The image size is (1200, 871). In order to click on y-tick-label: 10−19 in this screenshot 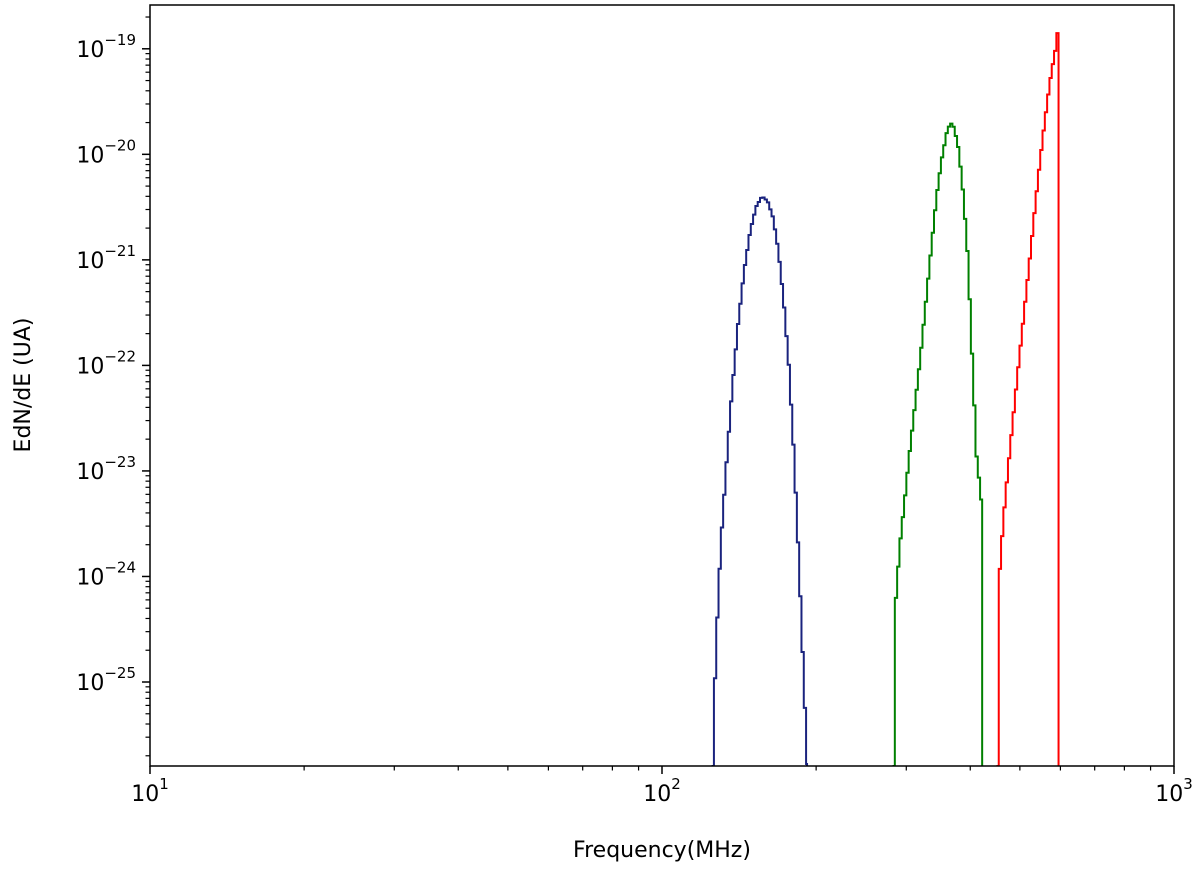, I will do `click(106, 47)`.